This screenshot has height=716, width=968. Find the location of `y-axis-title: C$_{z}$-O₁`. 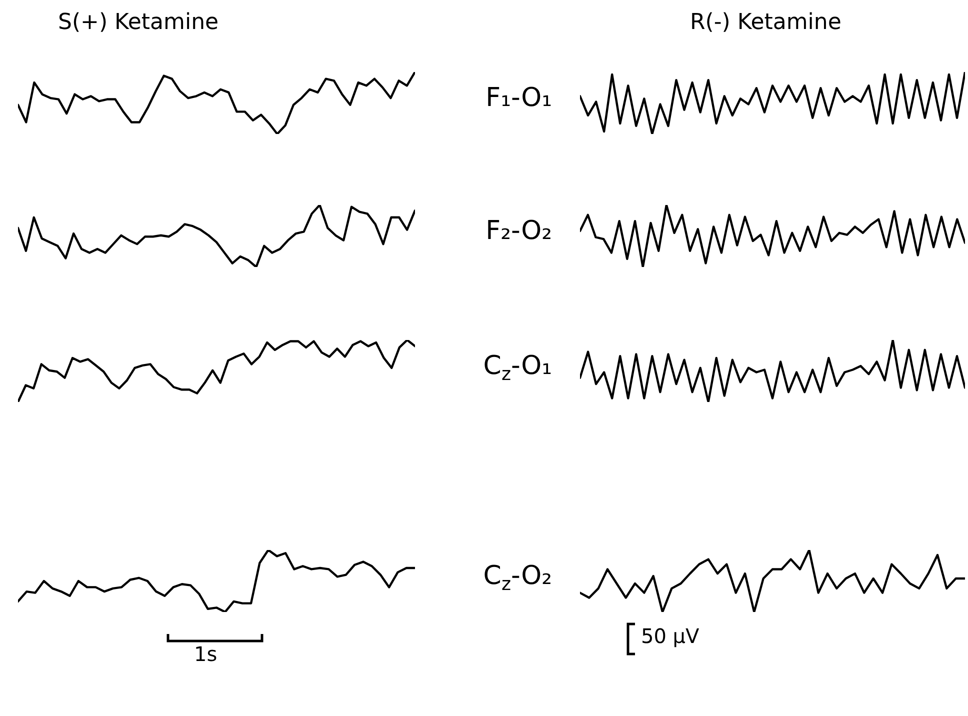

y-axis-title: C$_{z}$-O₁ is located at coordinates (517, 368).